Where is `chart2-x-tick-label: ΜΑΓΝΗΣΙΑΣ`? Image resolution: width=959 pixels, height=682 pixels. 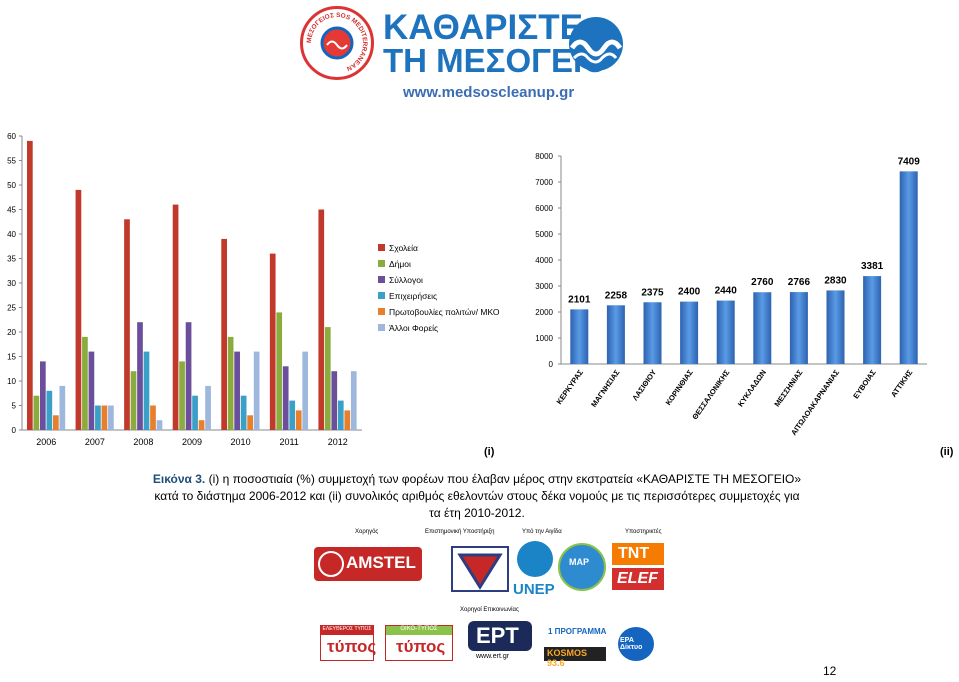
chart2-x-tick-label: ΜΑΓΝΗΣΙΑΣ is located at coordinates (605, 388).